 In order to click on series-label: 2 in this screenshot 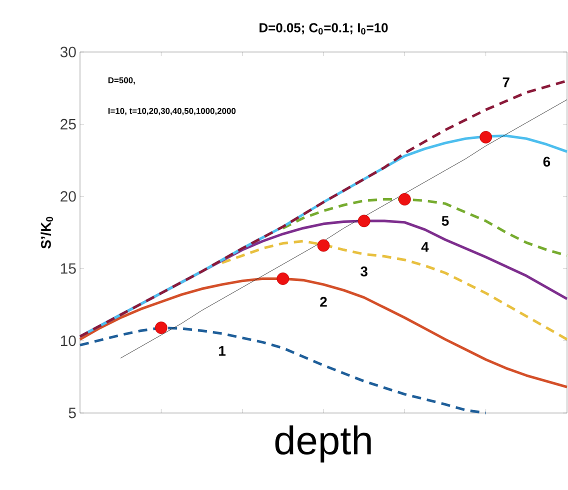, I will do `click(323, 301)`.